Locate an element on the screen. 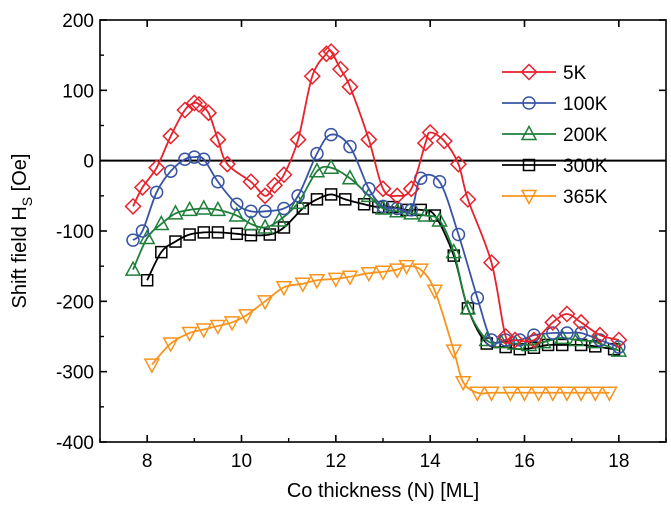 The image size is (671, 505). legend-label: 5K is located at coordinates (575, 73).